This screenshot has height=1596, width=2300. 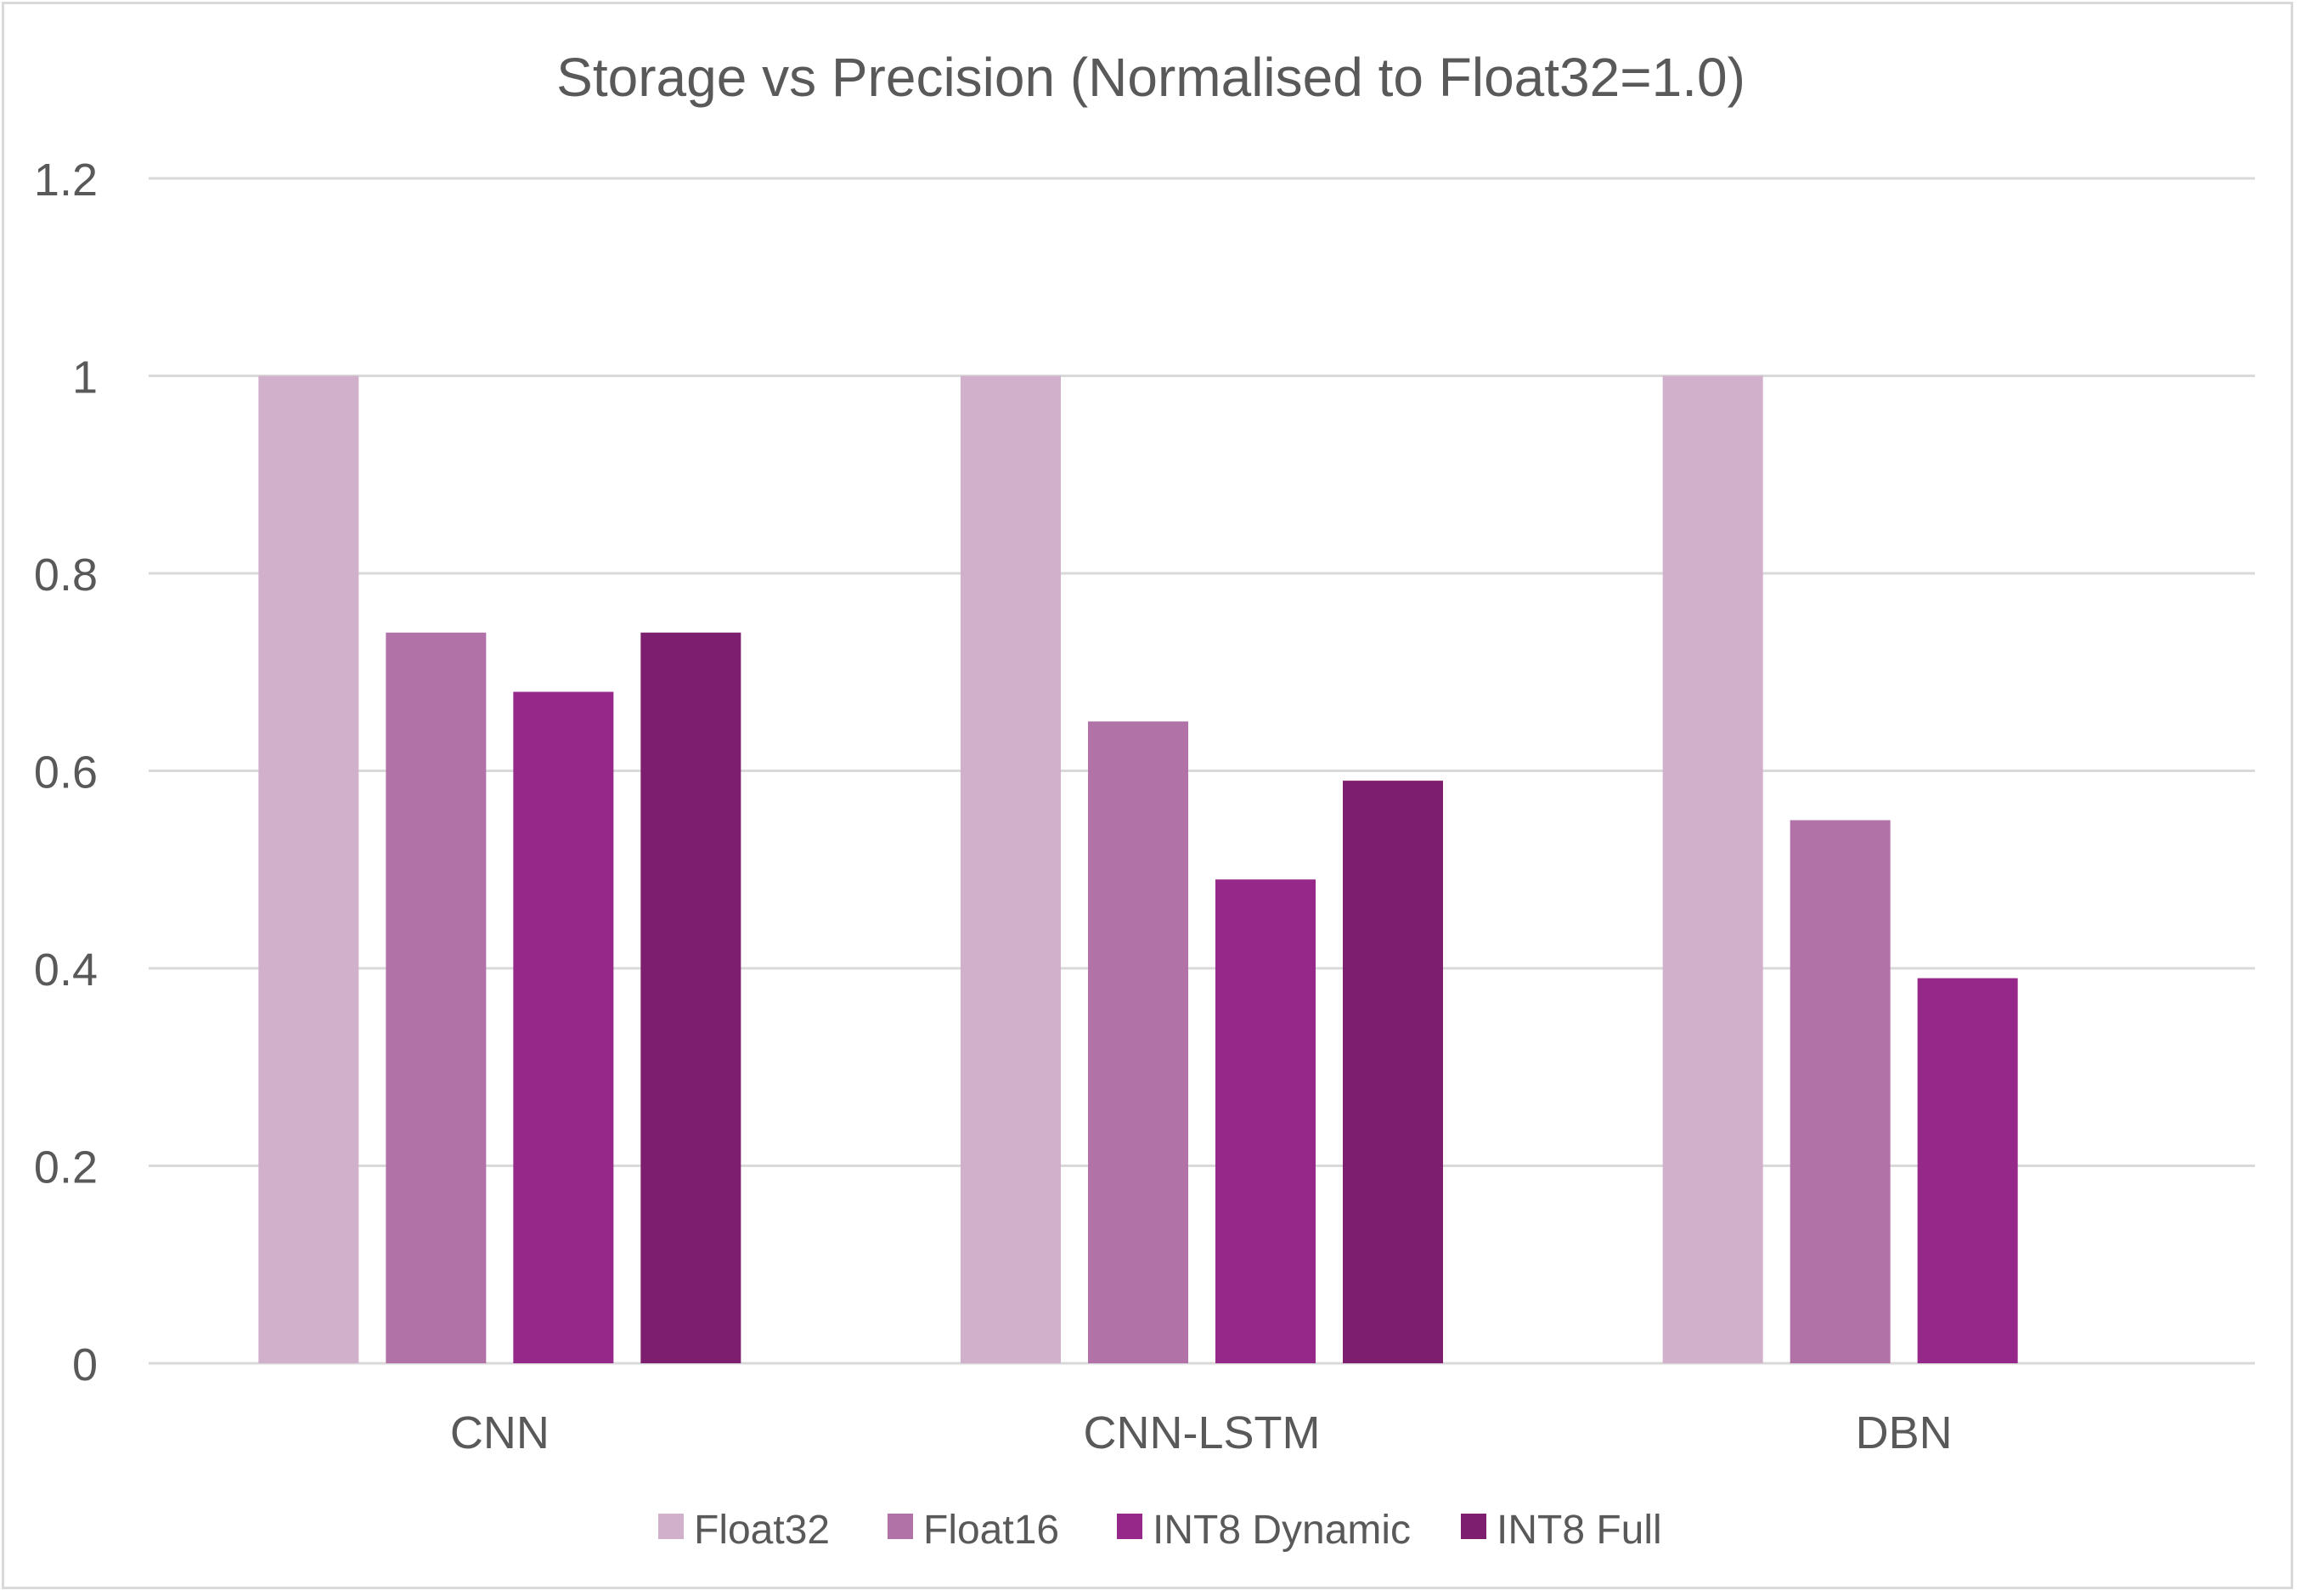 I want to click on legend-label: INT8 Full, so click(x=1580, y=1530).